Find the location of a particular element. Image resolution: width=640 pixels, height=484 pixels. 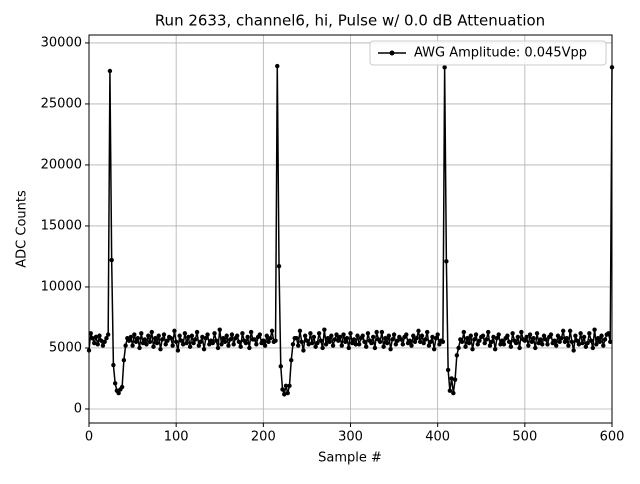

y-tick-label: 10000 is located at coordinates (61, 286).